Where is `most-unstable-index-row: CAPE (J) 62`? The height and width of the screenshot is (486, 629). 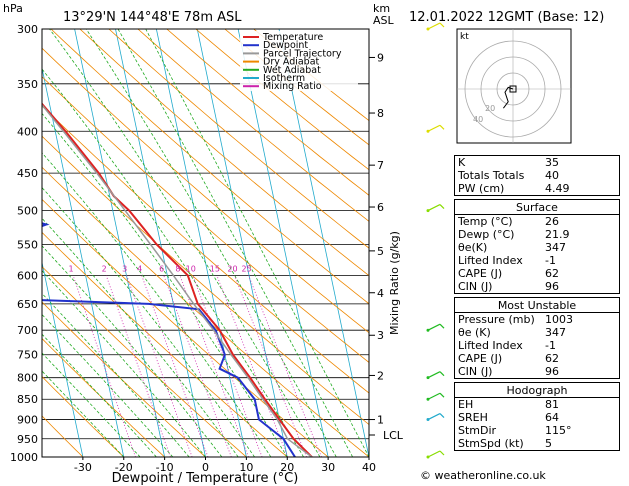 most-unstable-index-row: CAPE (J) 62 is located at coordinates (537, 358).